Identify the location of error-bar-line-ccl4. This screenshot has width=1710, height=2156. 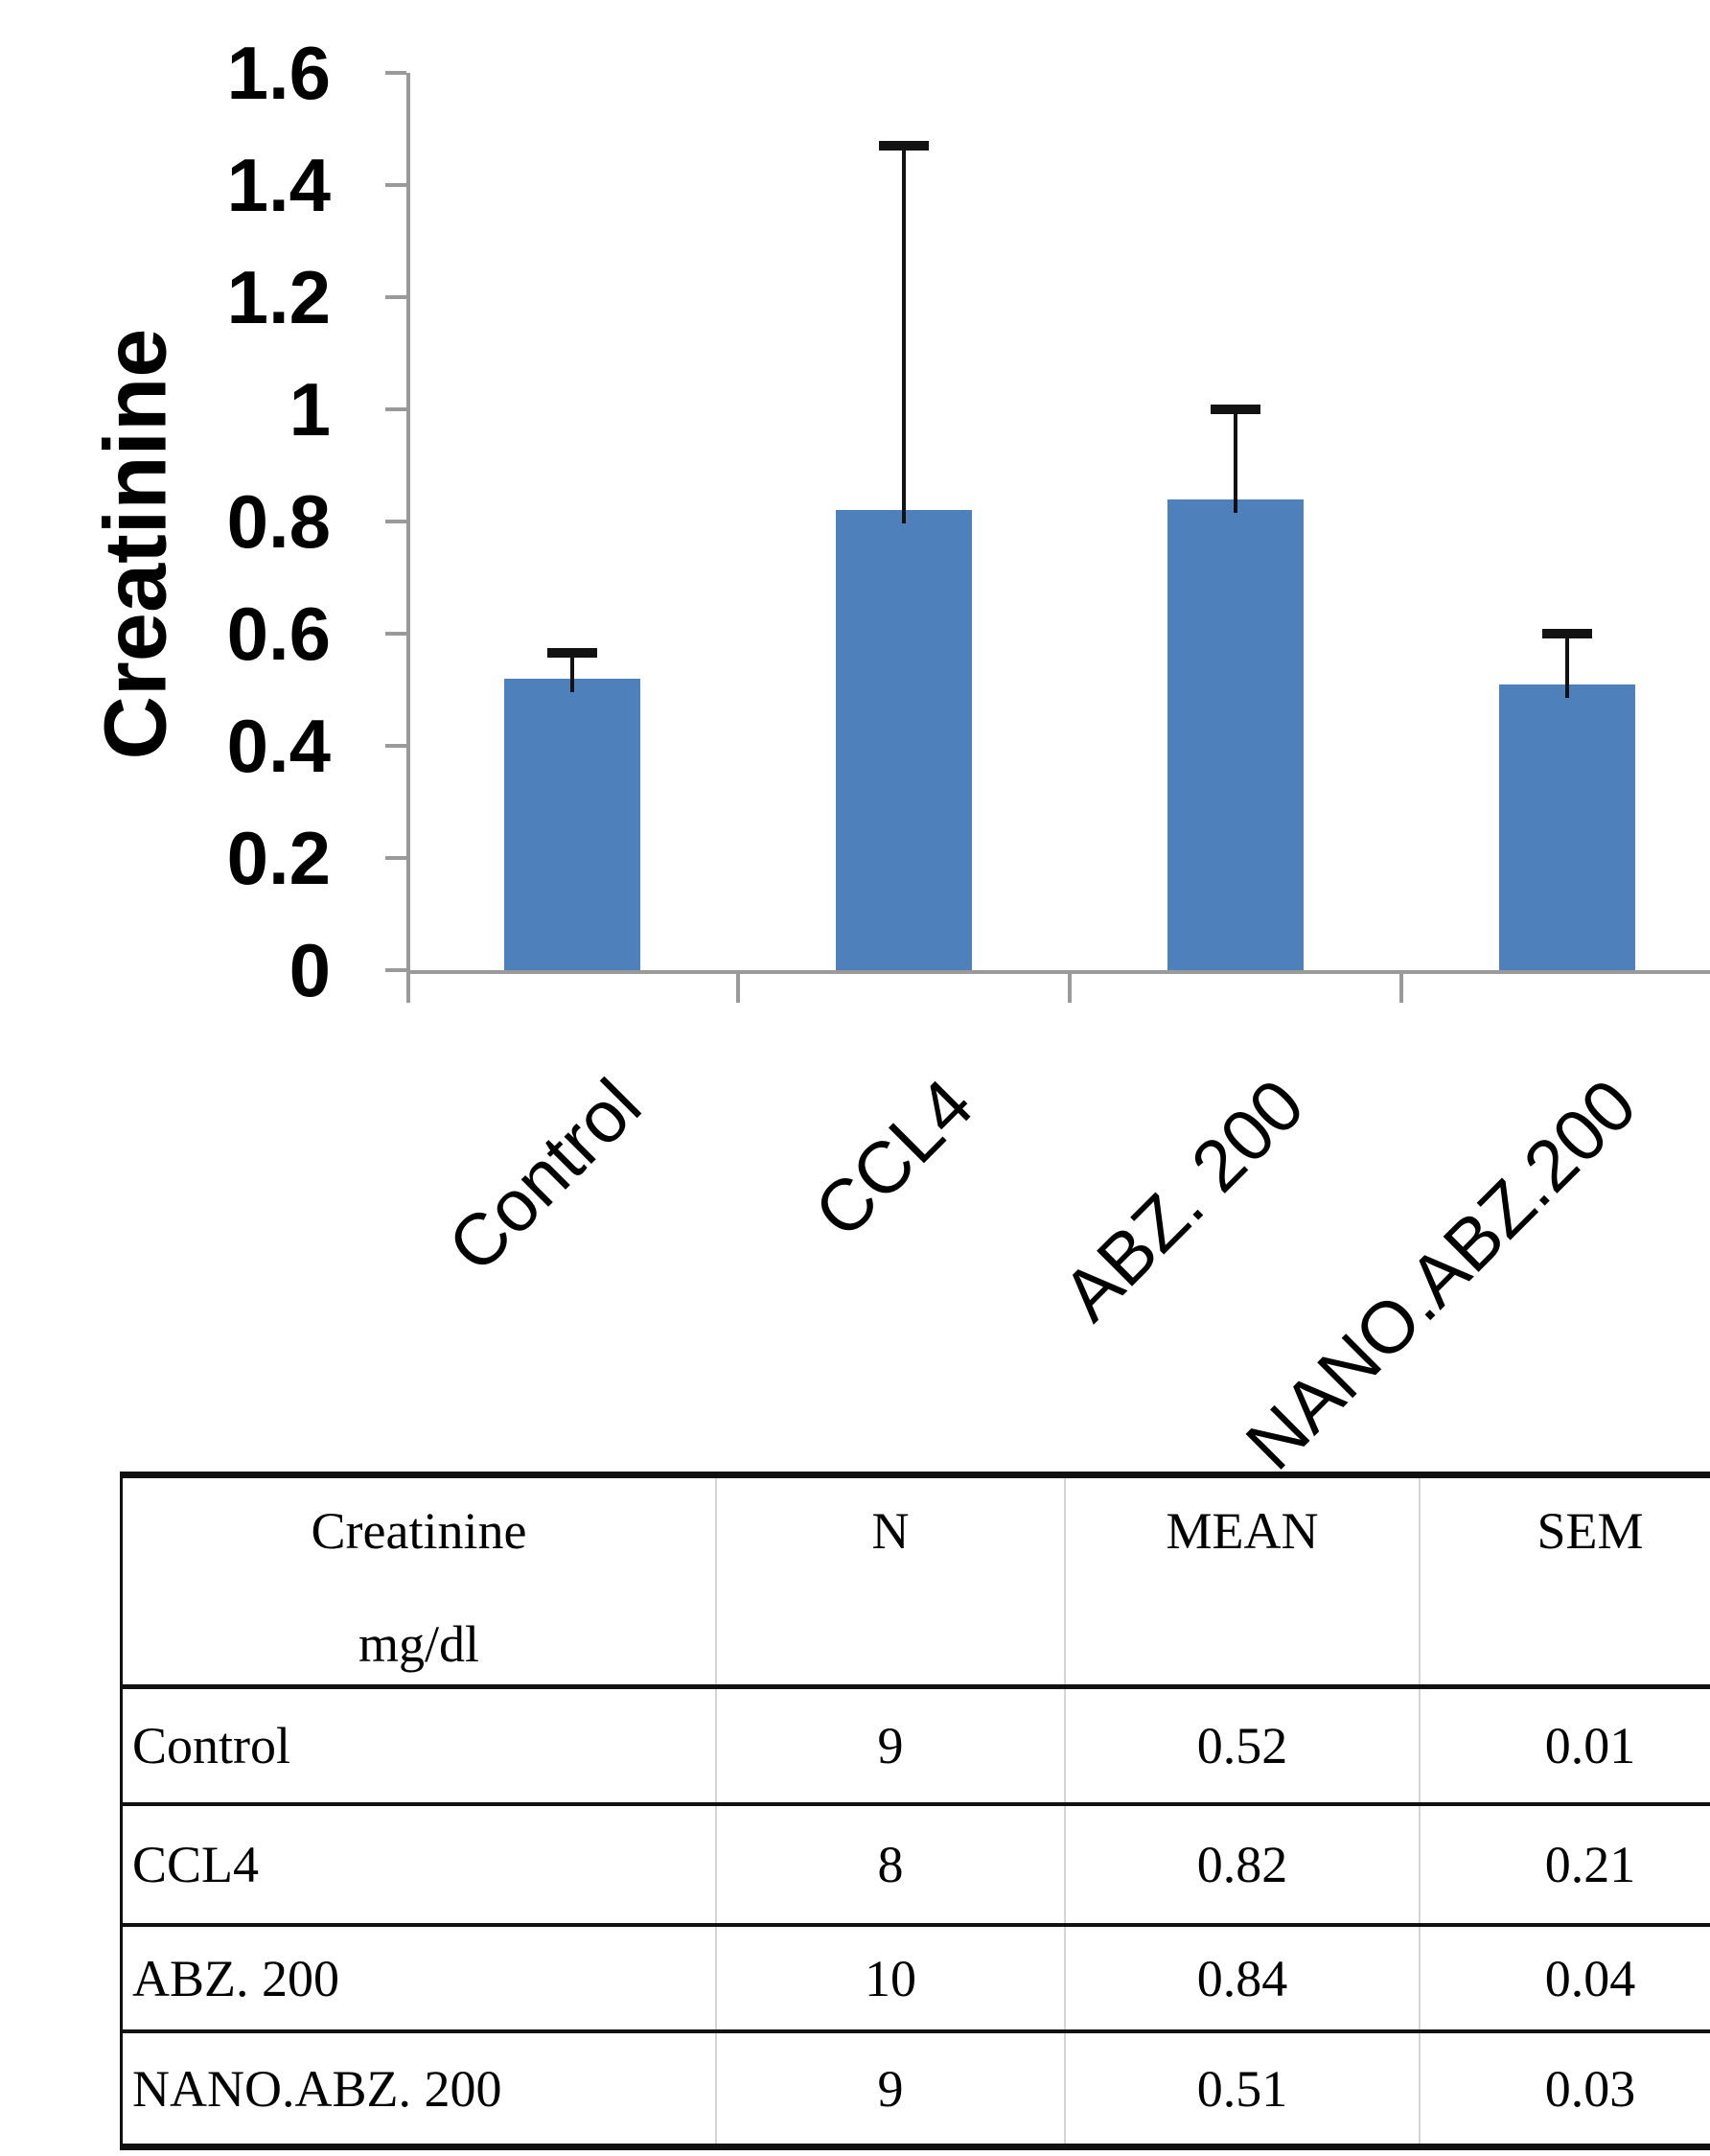
(904, 335).